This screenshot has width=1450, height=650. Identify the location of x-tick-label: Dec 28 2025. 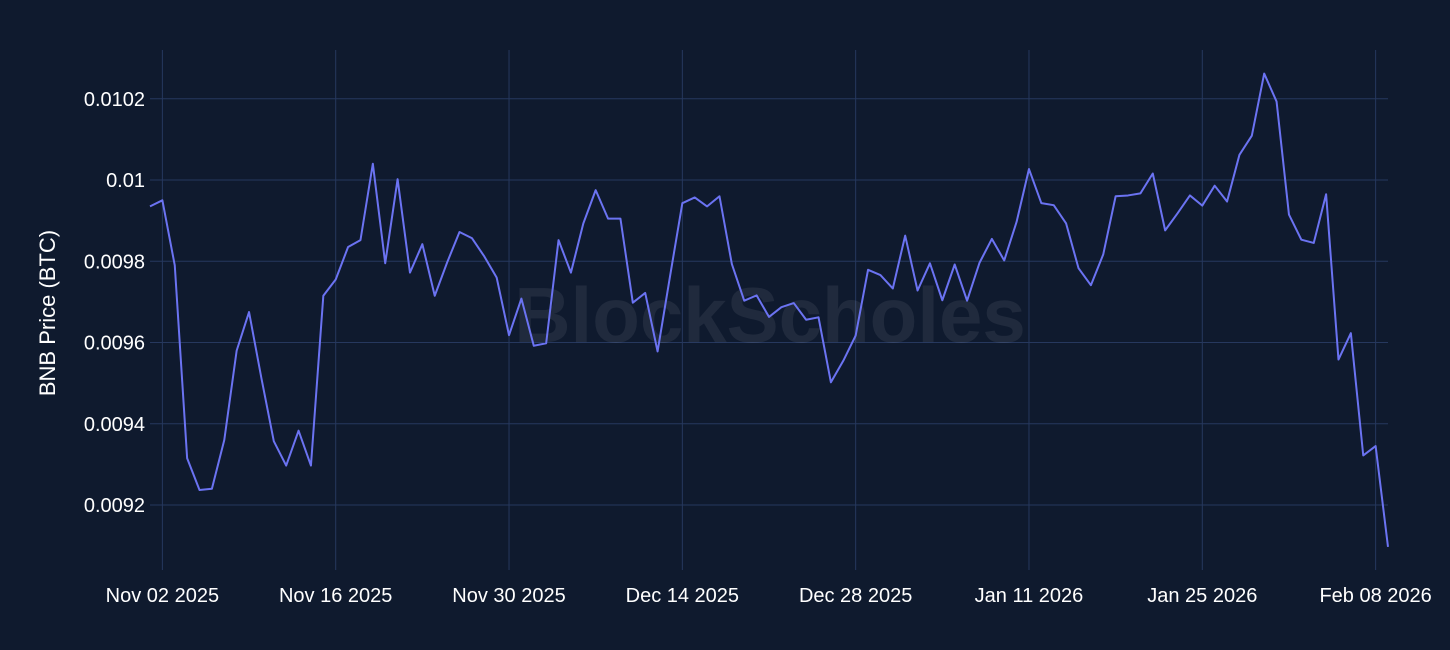
(855, 596).